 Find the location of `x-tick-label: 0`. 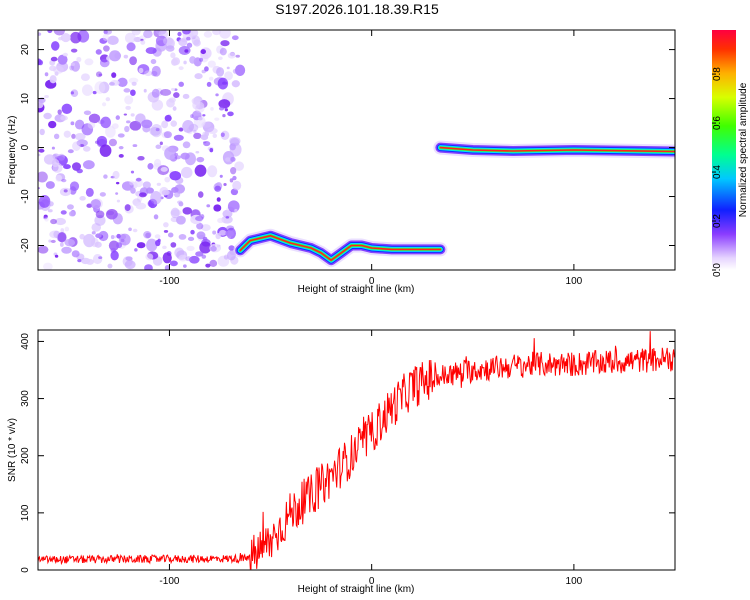

x-tick-label: 0 is located at coordinates (372, 281).